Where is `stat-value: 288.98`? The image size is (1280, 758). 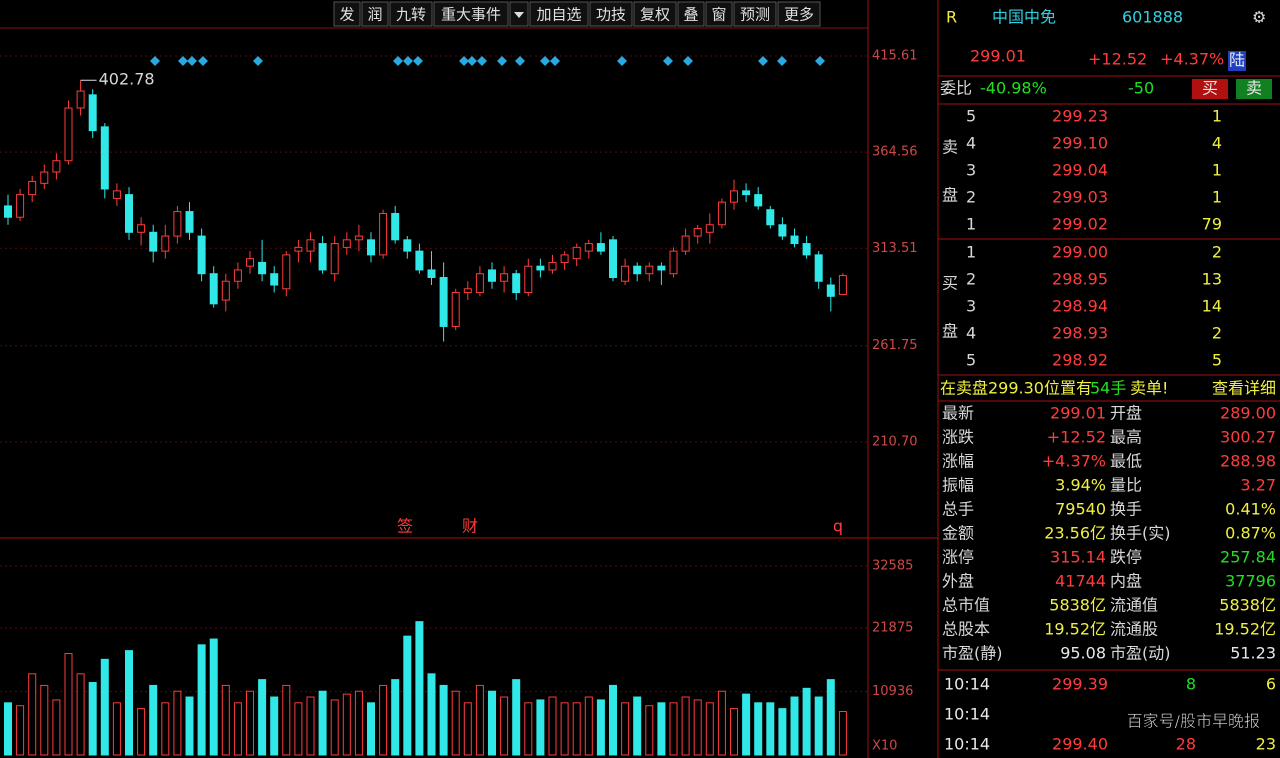 stat-value: 288.98 is located at coordinates (1248, 461).